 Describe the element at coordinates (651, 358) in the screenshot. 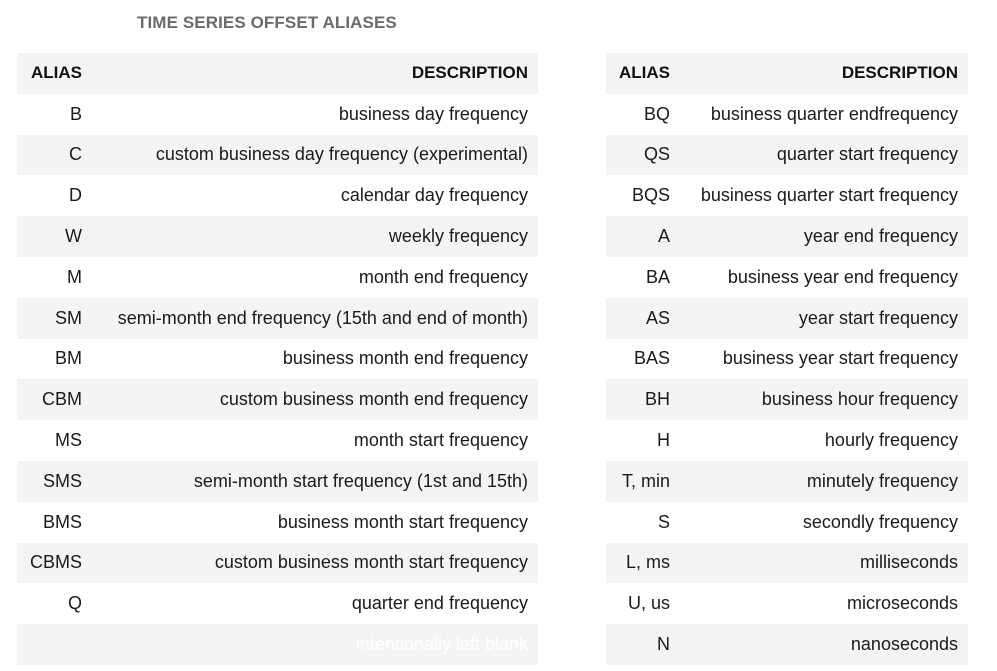

I see `alias-cell: BAS` at that location.